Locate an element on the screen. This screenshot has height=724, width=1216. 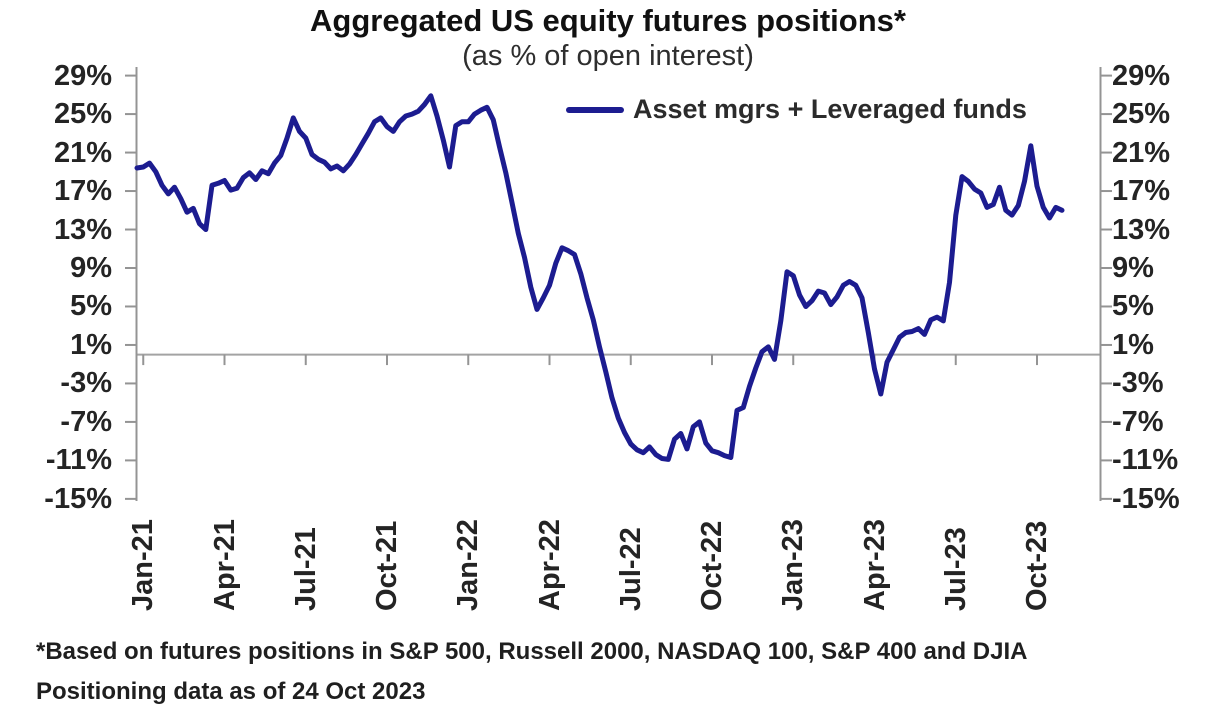
x-axis-label-Oct-23: Oct-23 is located at coordinates (1037, 565).